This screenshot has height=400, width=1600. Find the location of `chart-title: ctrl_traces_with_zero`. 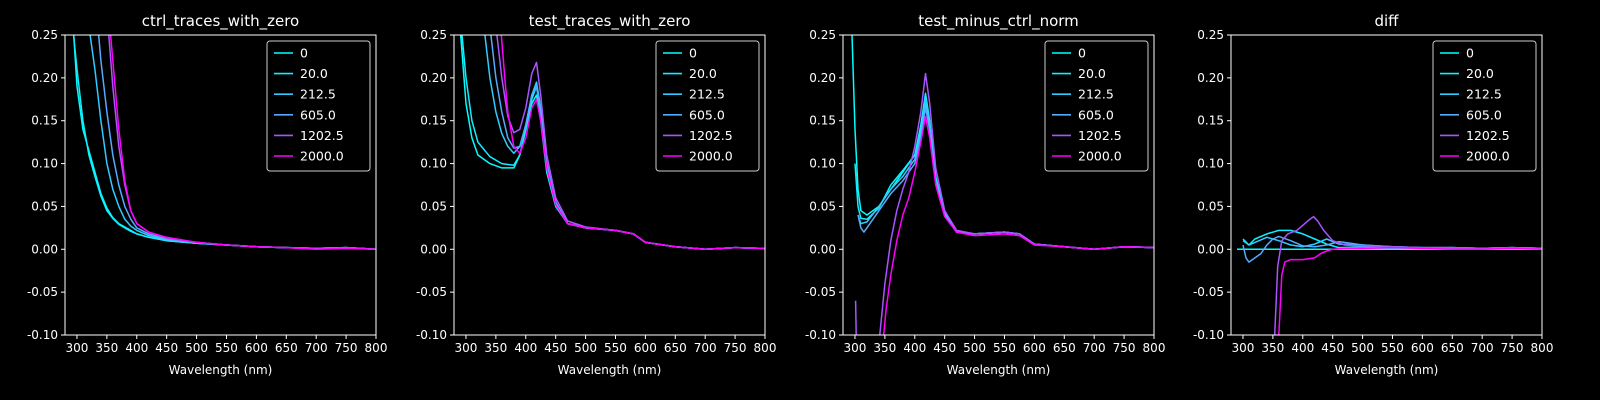

chart-title: ctrl_traces_with_zero is located at coordinates (220, 21).